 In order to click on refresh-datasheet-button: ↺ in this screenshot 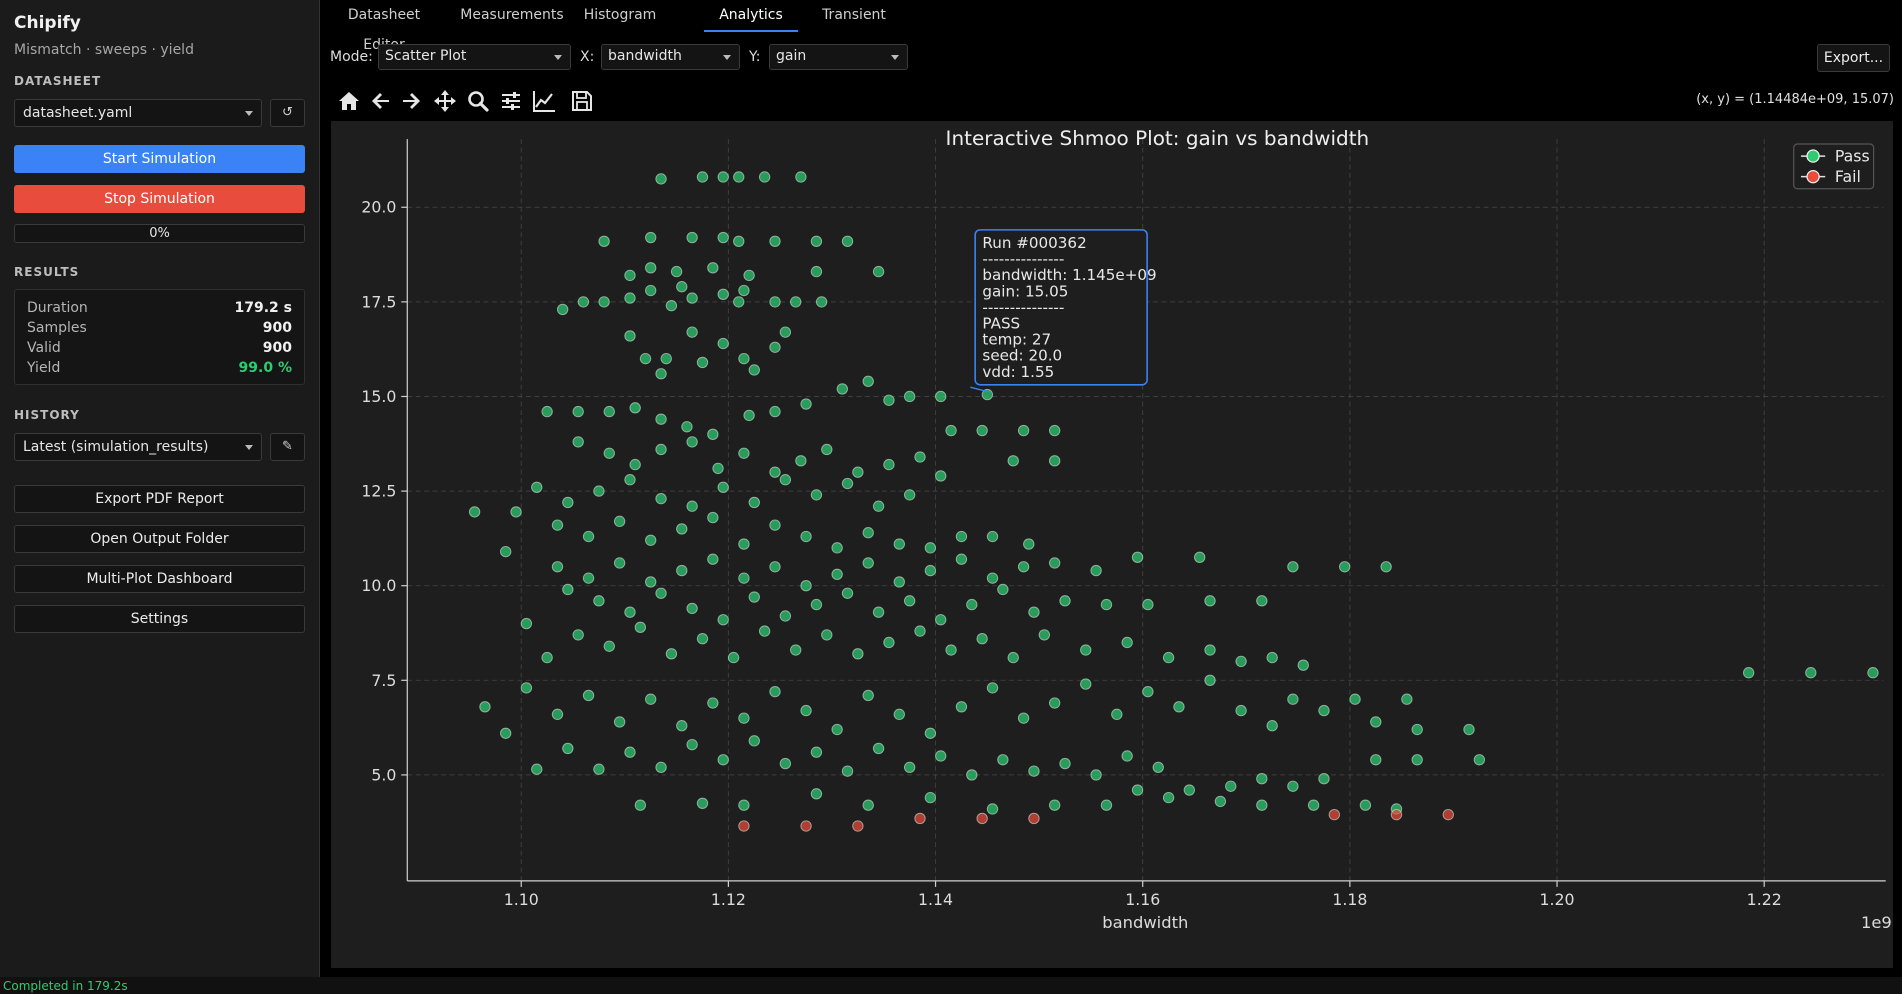, I will do `click(287, 113)`.